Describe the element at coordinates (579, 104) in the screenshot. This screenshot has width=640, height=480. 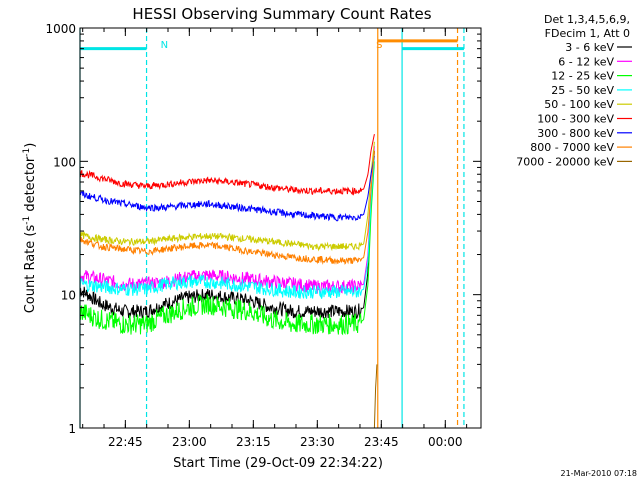
I see `legend-label-4: 50 - 100 keV` at that location.